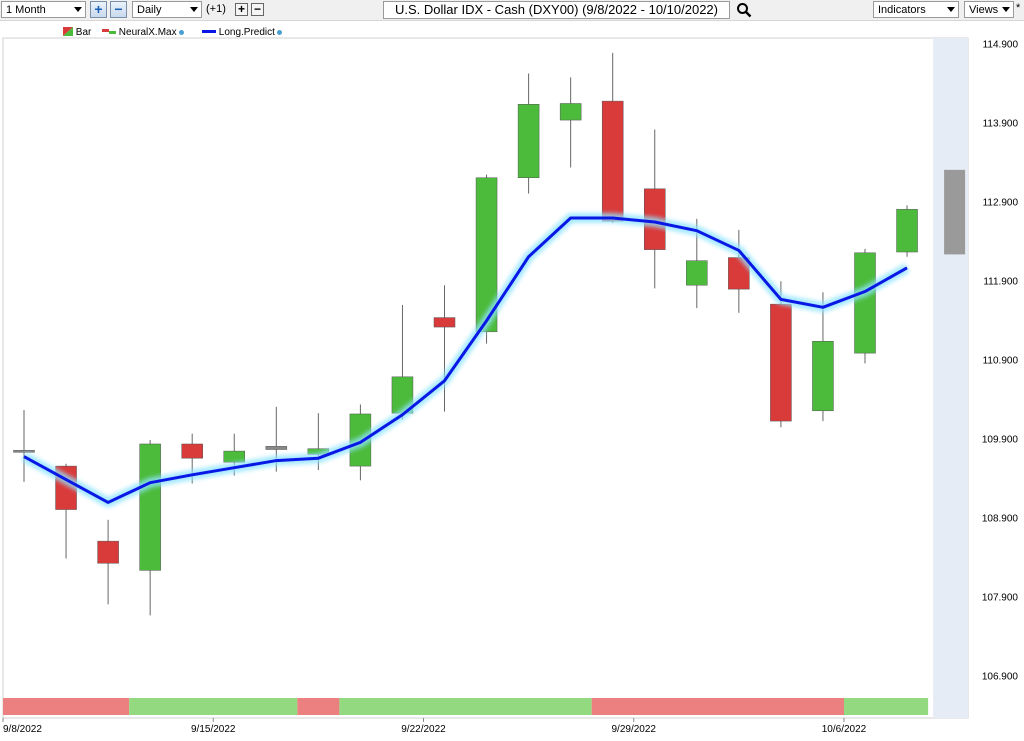  I want to click on interval-select: Daily, so click(167, 9).